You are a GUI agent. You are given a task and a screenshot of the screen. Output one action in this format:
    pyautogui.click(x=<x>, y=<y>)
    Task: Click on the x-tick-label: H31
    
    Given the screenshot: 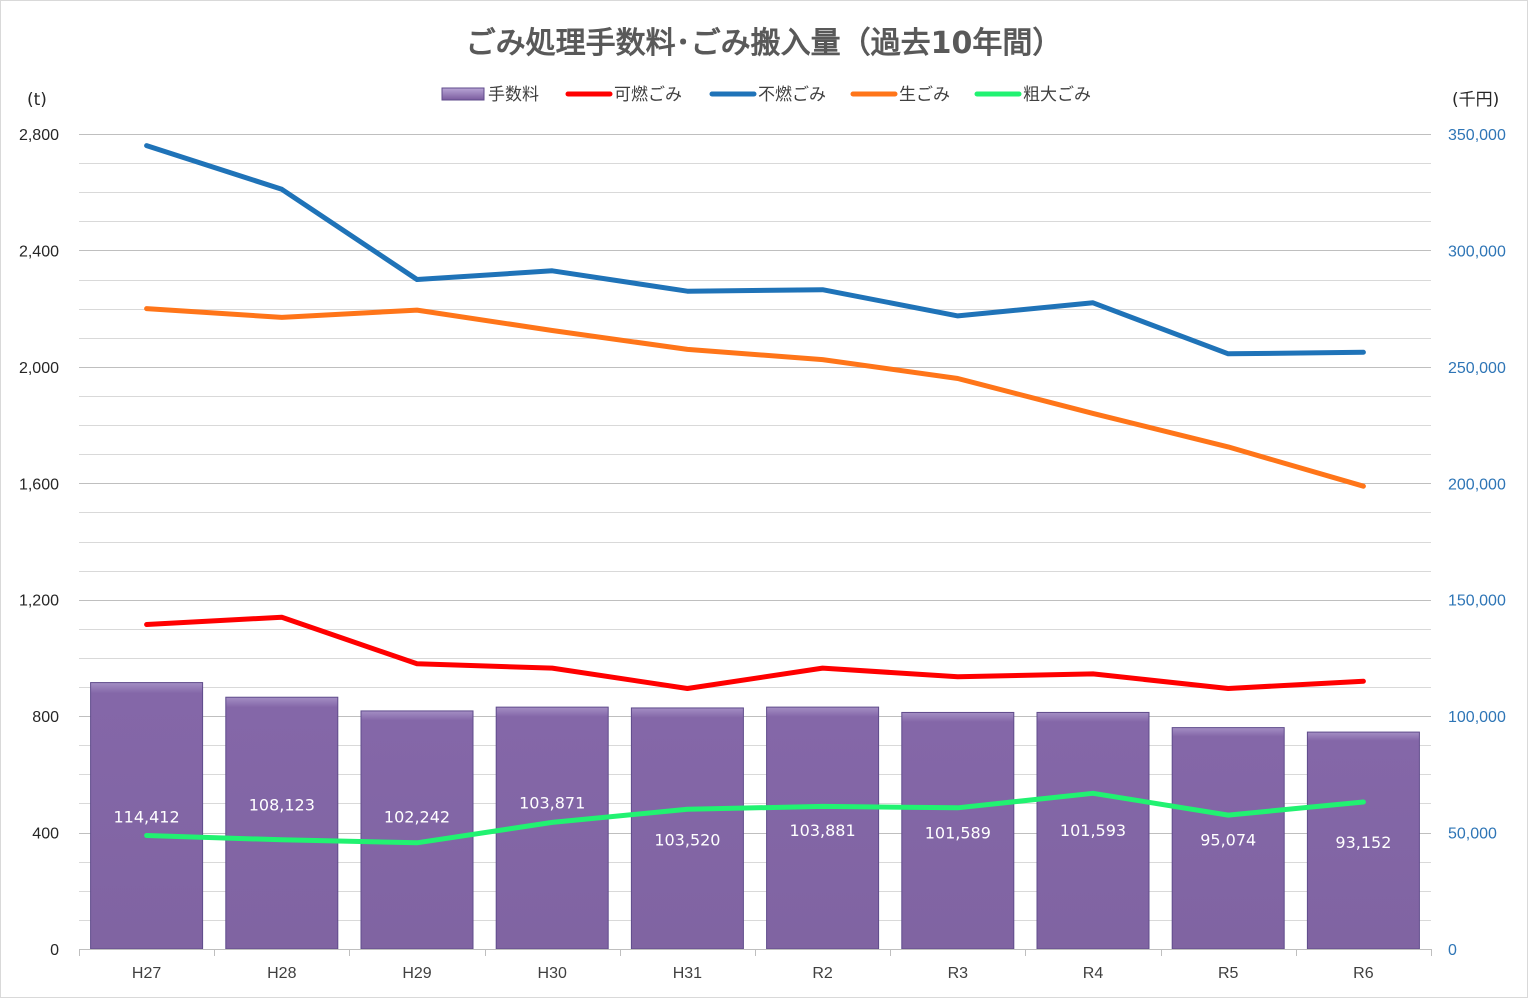 What is the action you would take?
    pyautogui.click(x=687, y=973)
    